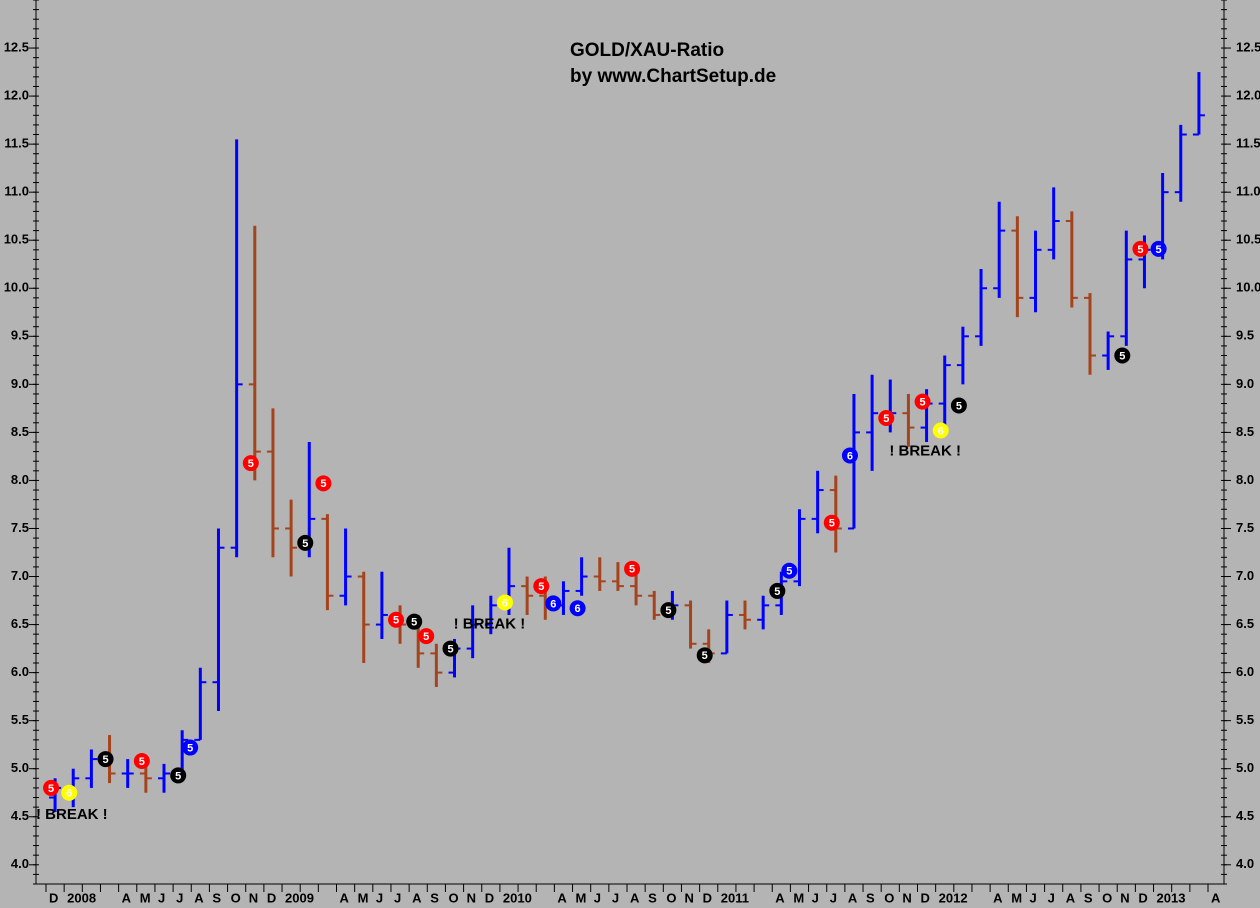 The image size is (1260, 908). Describe the element at coordinates (517, 897) in the screenshot. I see `x-tick-label: 2010` at that location.